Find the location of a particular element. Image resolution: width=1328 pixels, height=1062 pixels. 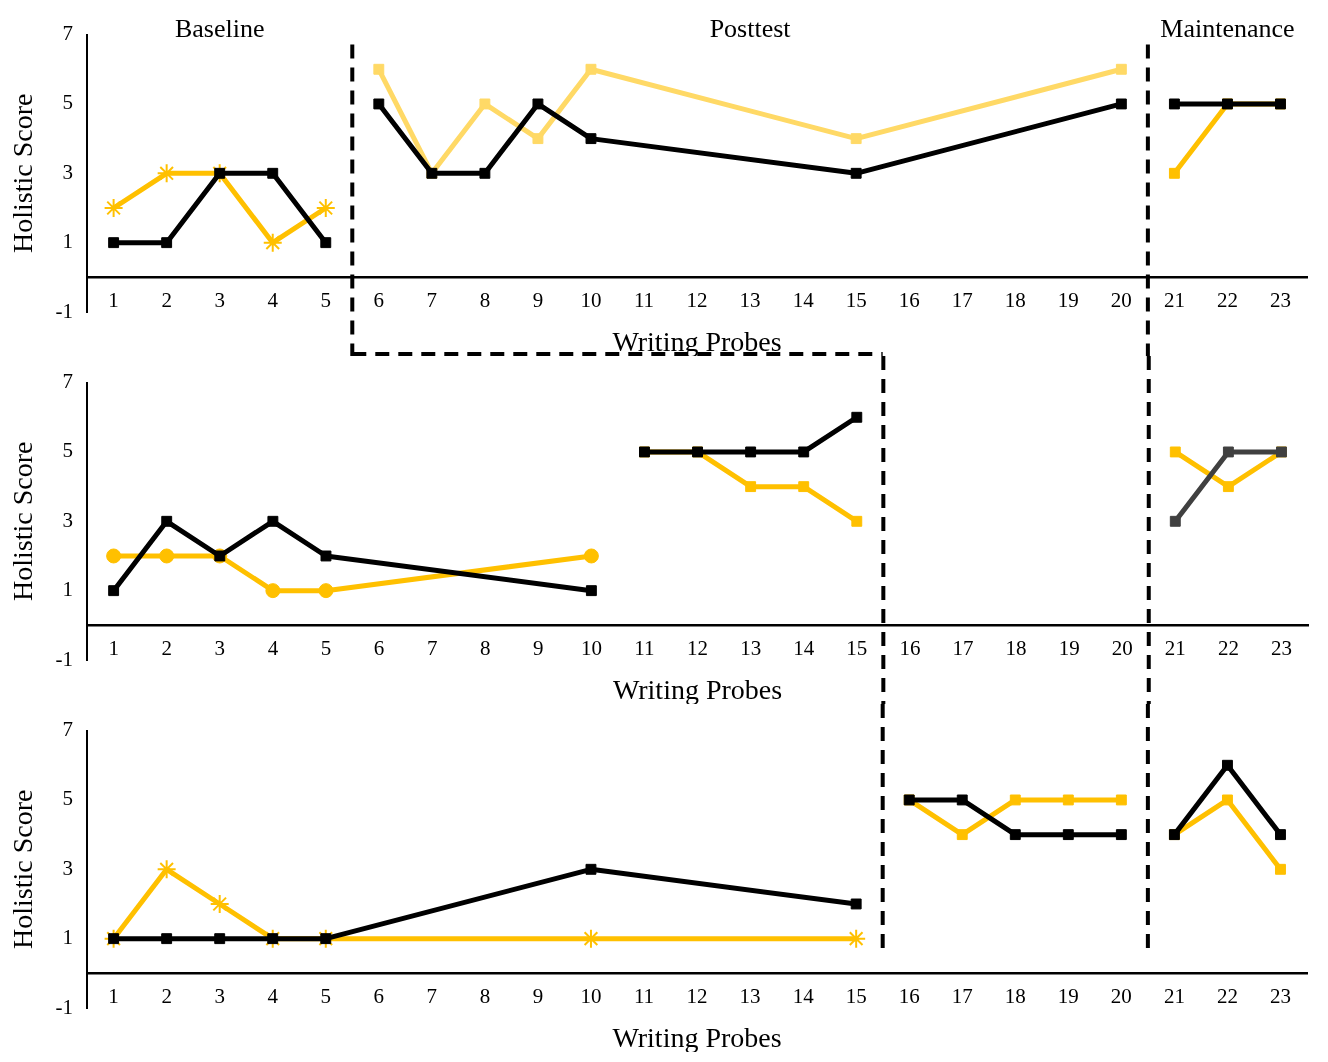

annotation: Baseline is located at coordinates (219, 29).